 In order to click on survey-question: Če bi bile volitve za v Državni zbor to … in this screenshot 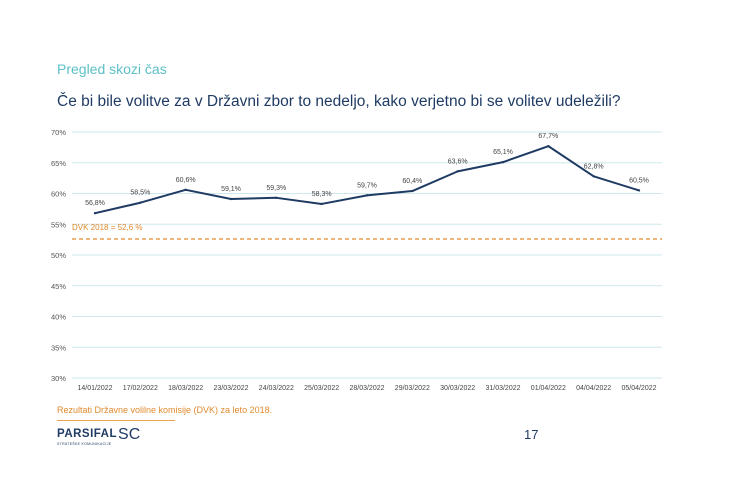, I will do `click(339, 101)`.